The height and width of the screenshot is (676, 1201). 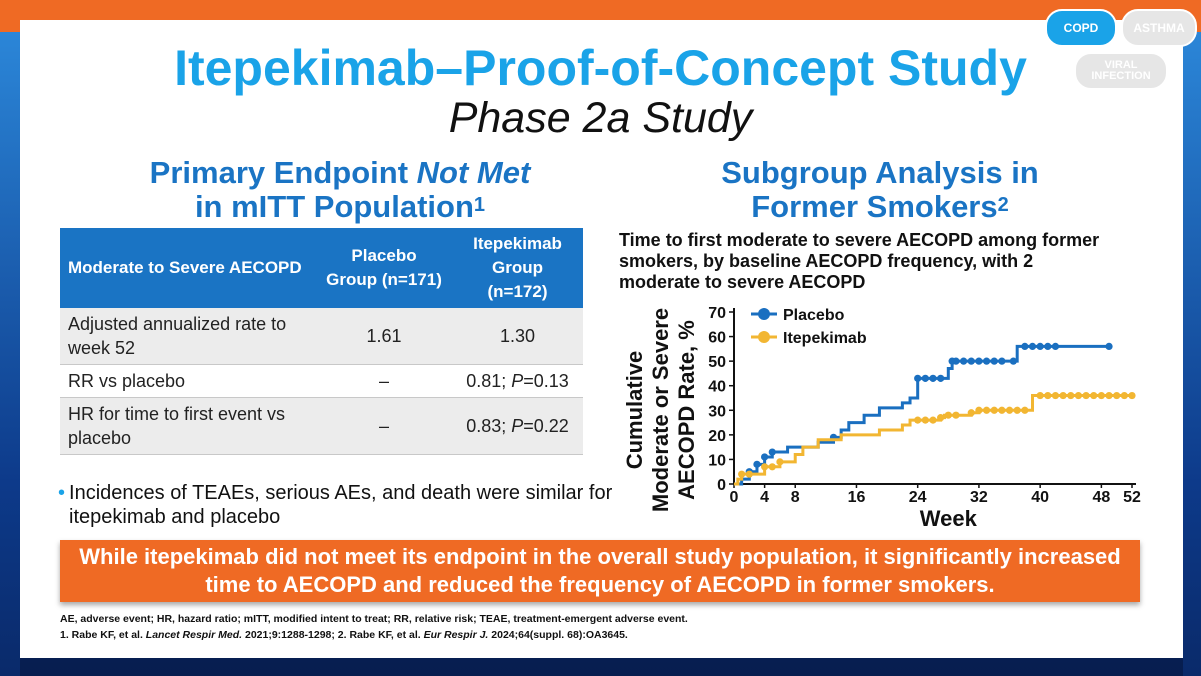 I want to click on table-header-itepekimab: Itepekimab Group (n=172), so click(x=517, y=268).